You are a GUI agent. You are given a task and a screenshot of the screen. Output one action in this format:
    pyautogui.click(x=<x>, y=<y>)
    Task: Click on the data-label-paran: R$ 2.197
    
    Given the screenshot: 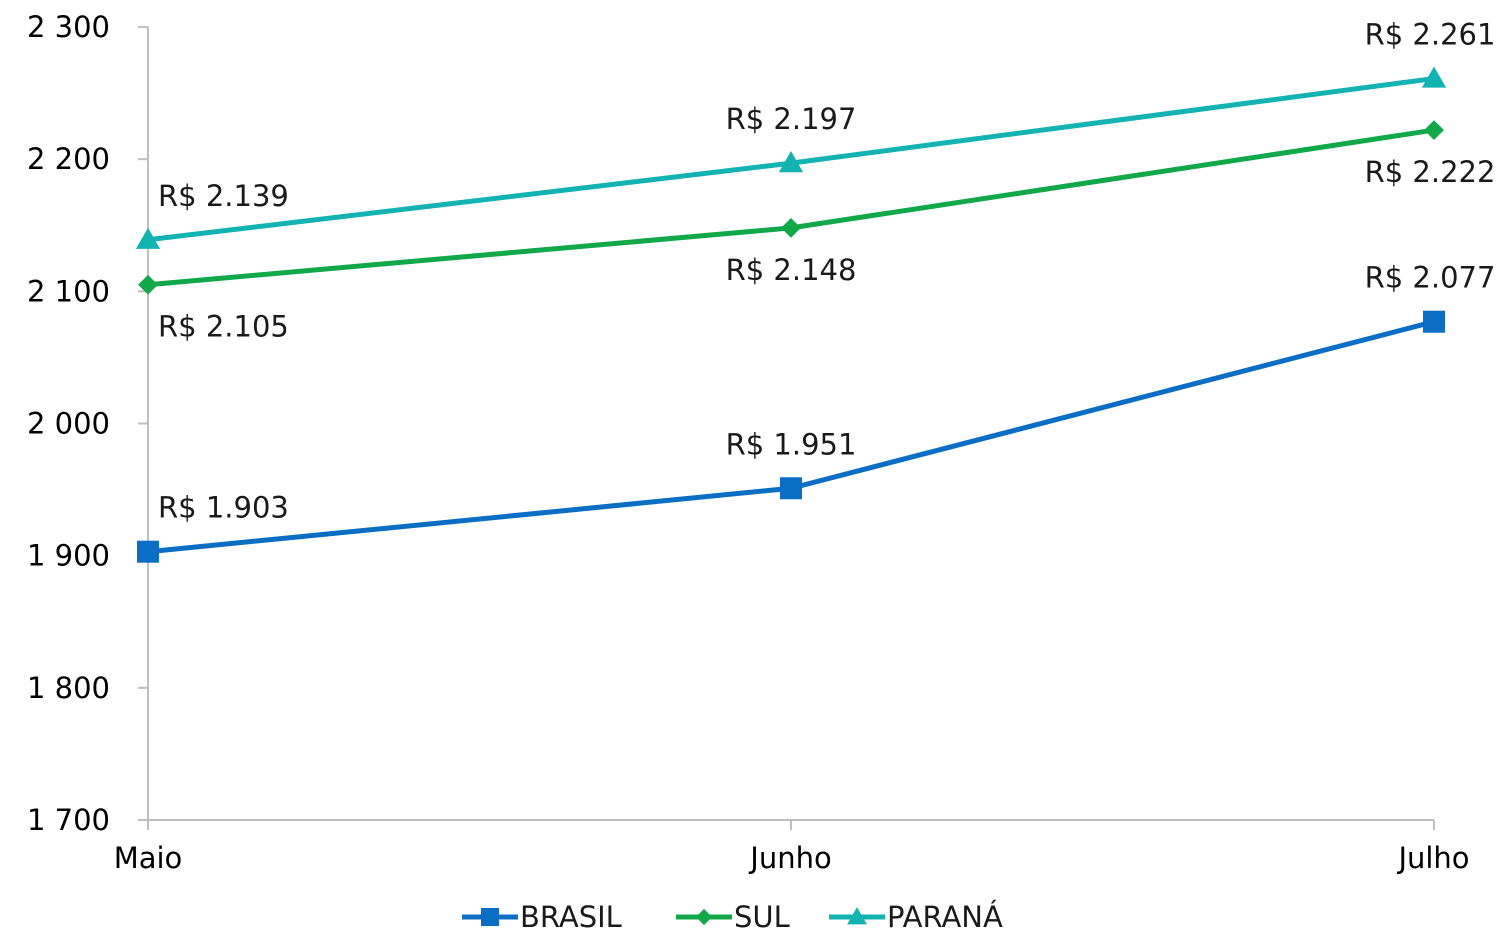 What is the action you would take?
    pyautogui.click(x=791, y=119)
    